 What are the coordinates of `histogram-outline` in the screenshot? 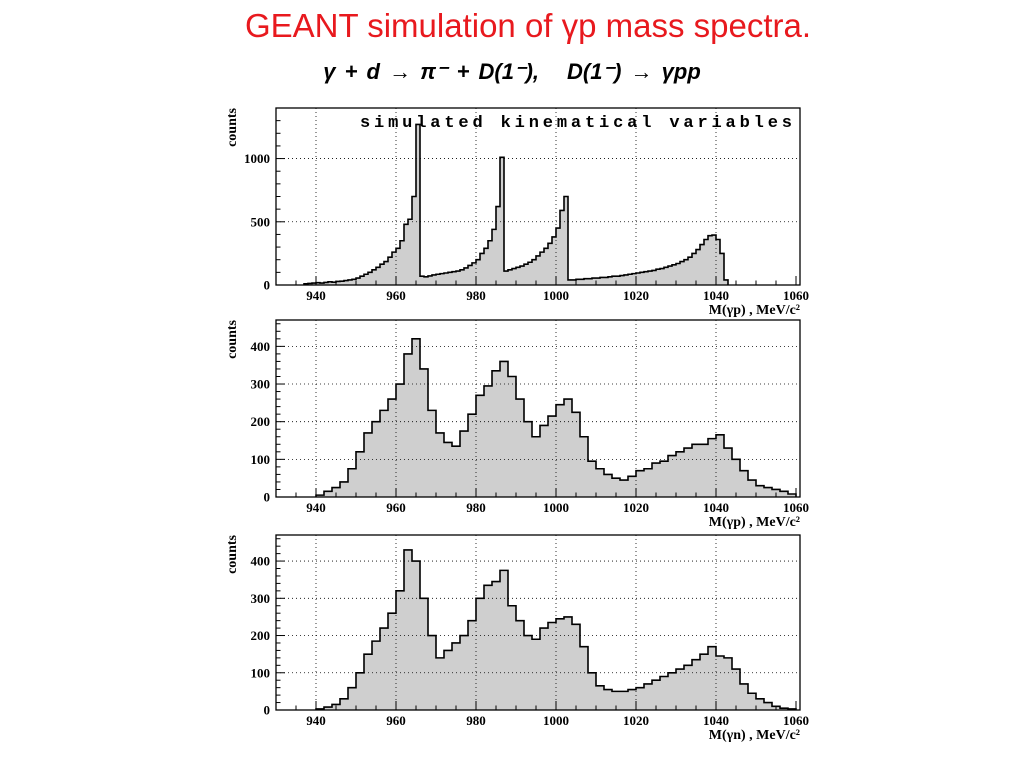 It's located at (516, 204).